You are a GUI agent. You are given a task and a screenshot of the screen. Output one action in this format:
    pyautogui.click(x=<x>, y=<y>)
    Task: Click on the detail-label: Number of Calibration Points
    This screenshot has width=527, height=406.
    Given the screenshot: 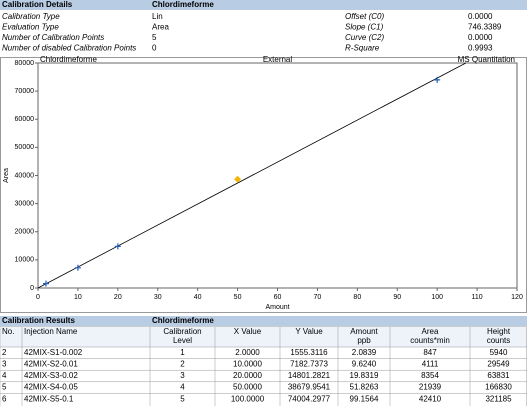 What is the action you would take?
    pyautogui.click(x=53, y=37)
    